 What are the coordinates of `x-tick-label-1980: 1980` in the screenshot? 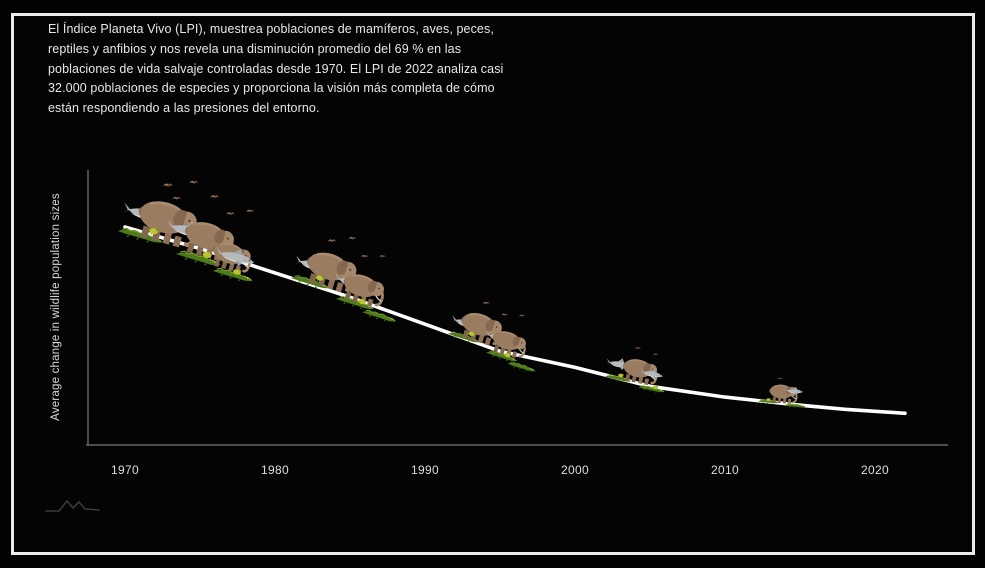 It's located at (275, 470).